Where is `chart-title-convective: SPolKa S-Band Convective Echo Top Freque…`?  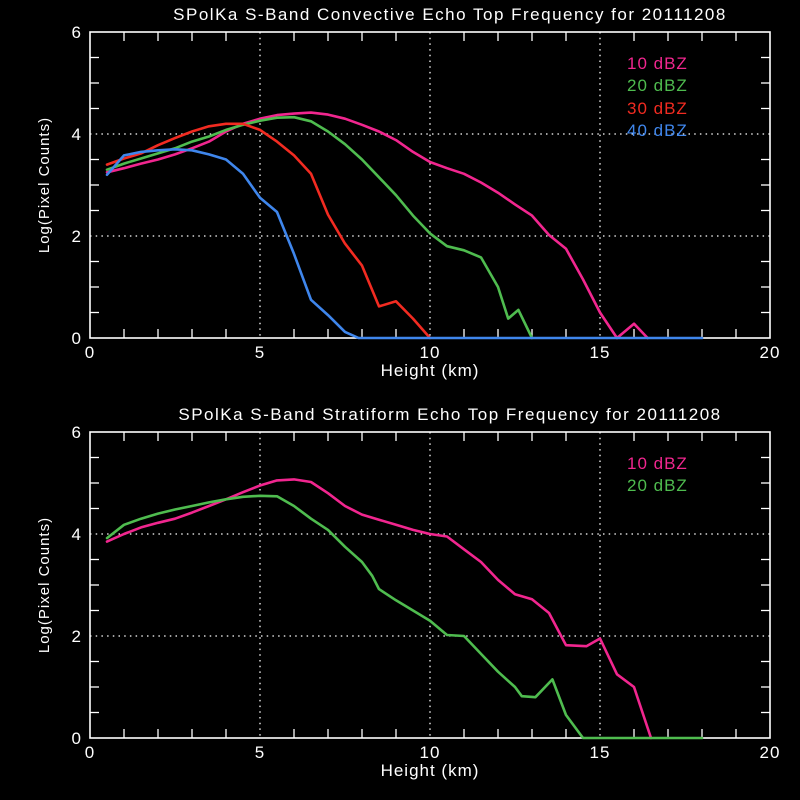
chart-title-convective: SPolKa S-Band Convective Echo Top Freque… is located at coordinates (450, 14).